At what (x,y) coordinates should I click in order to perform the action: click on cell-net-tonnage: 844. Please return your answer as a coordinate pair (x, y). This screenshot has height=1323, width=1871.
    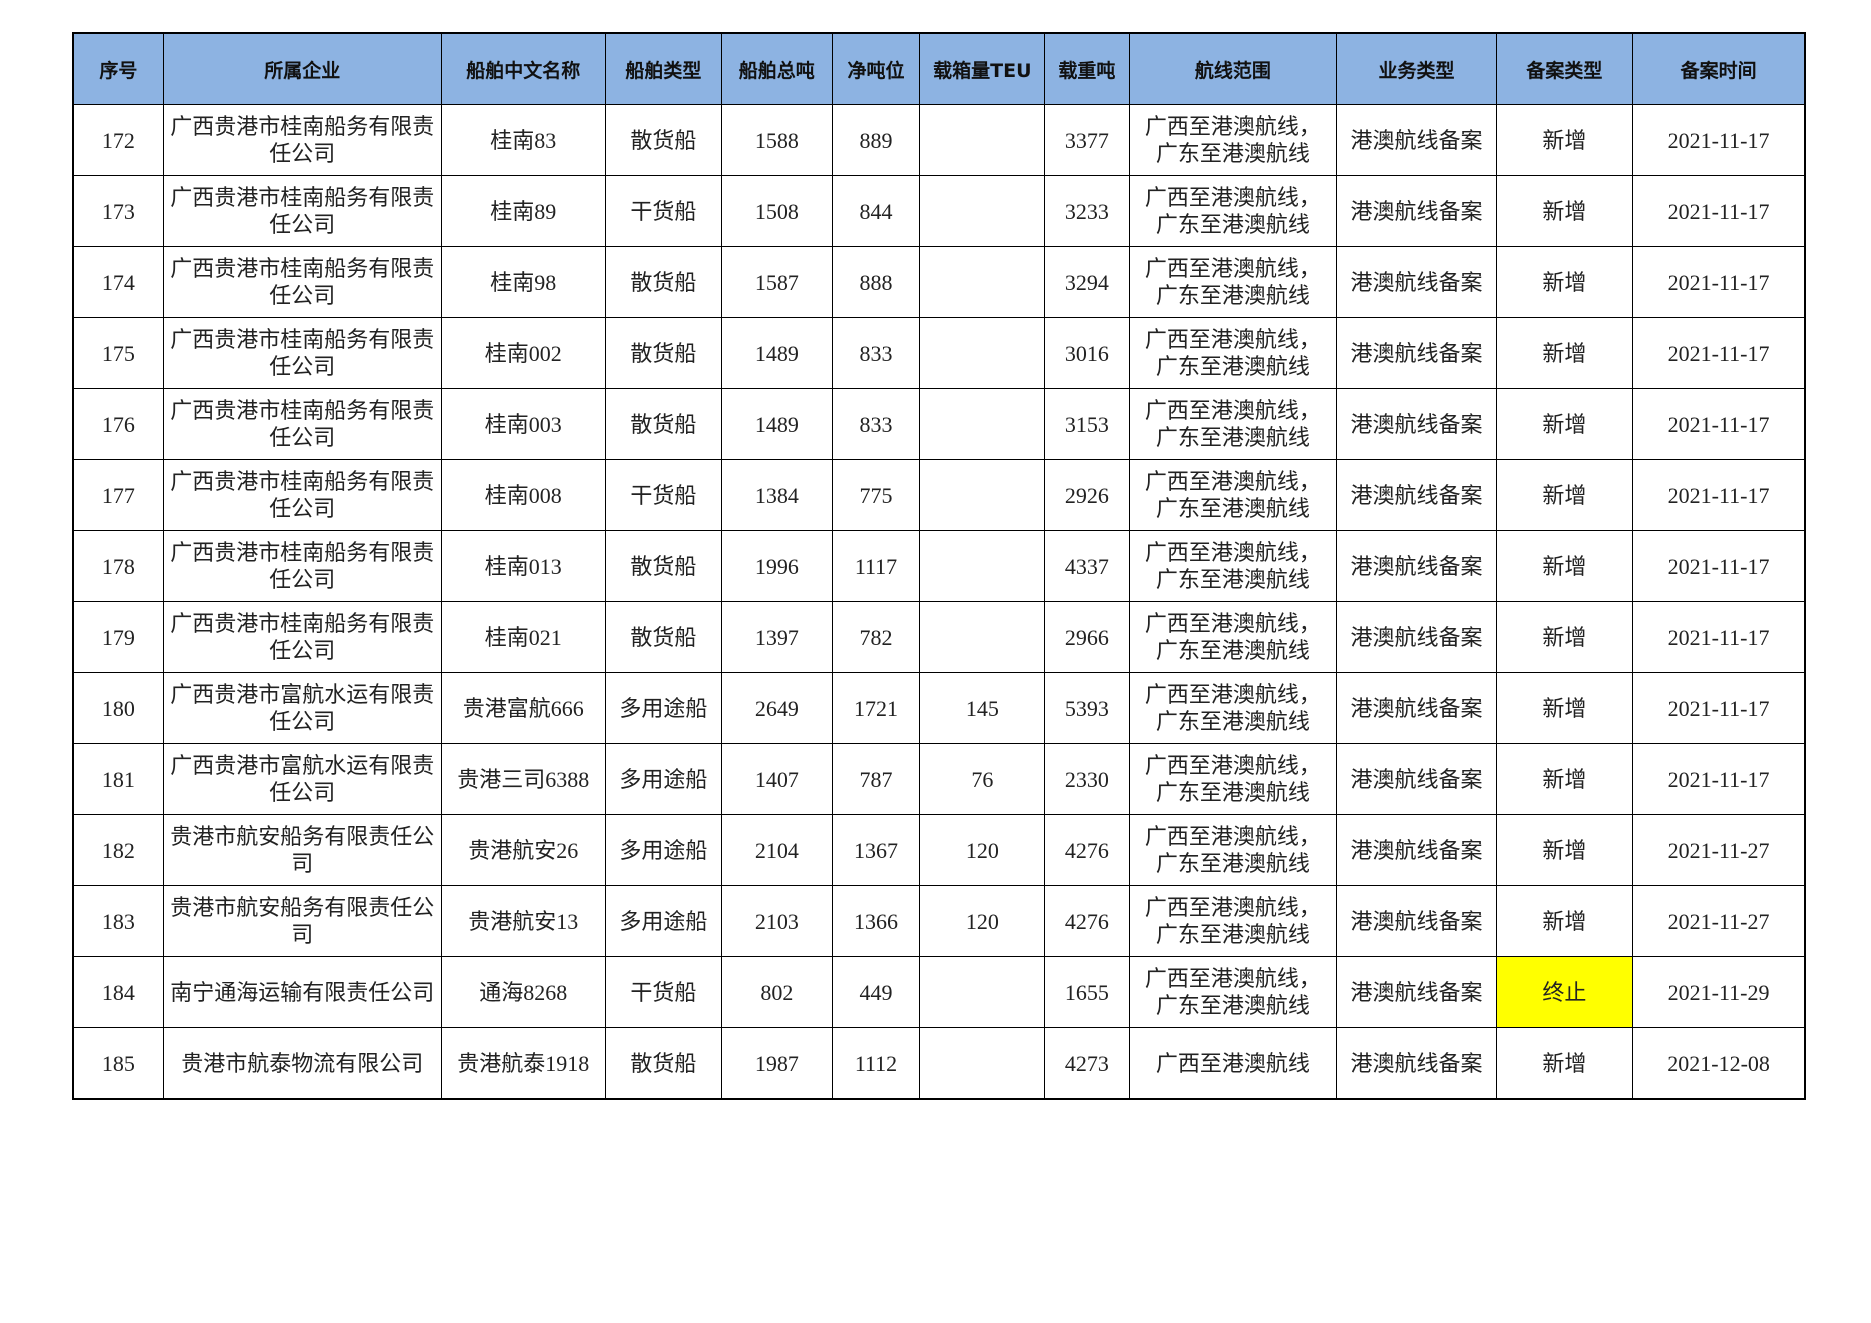
    Looking at the image, I should click on (876, 211).